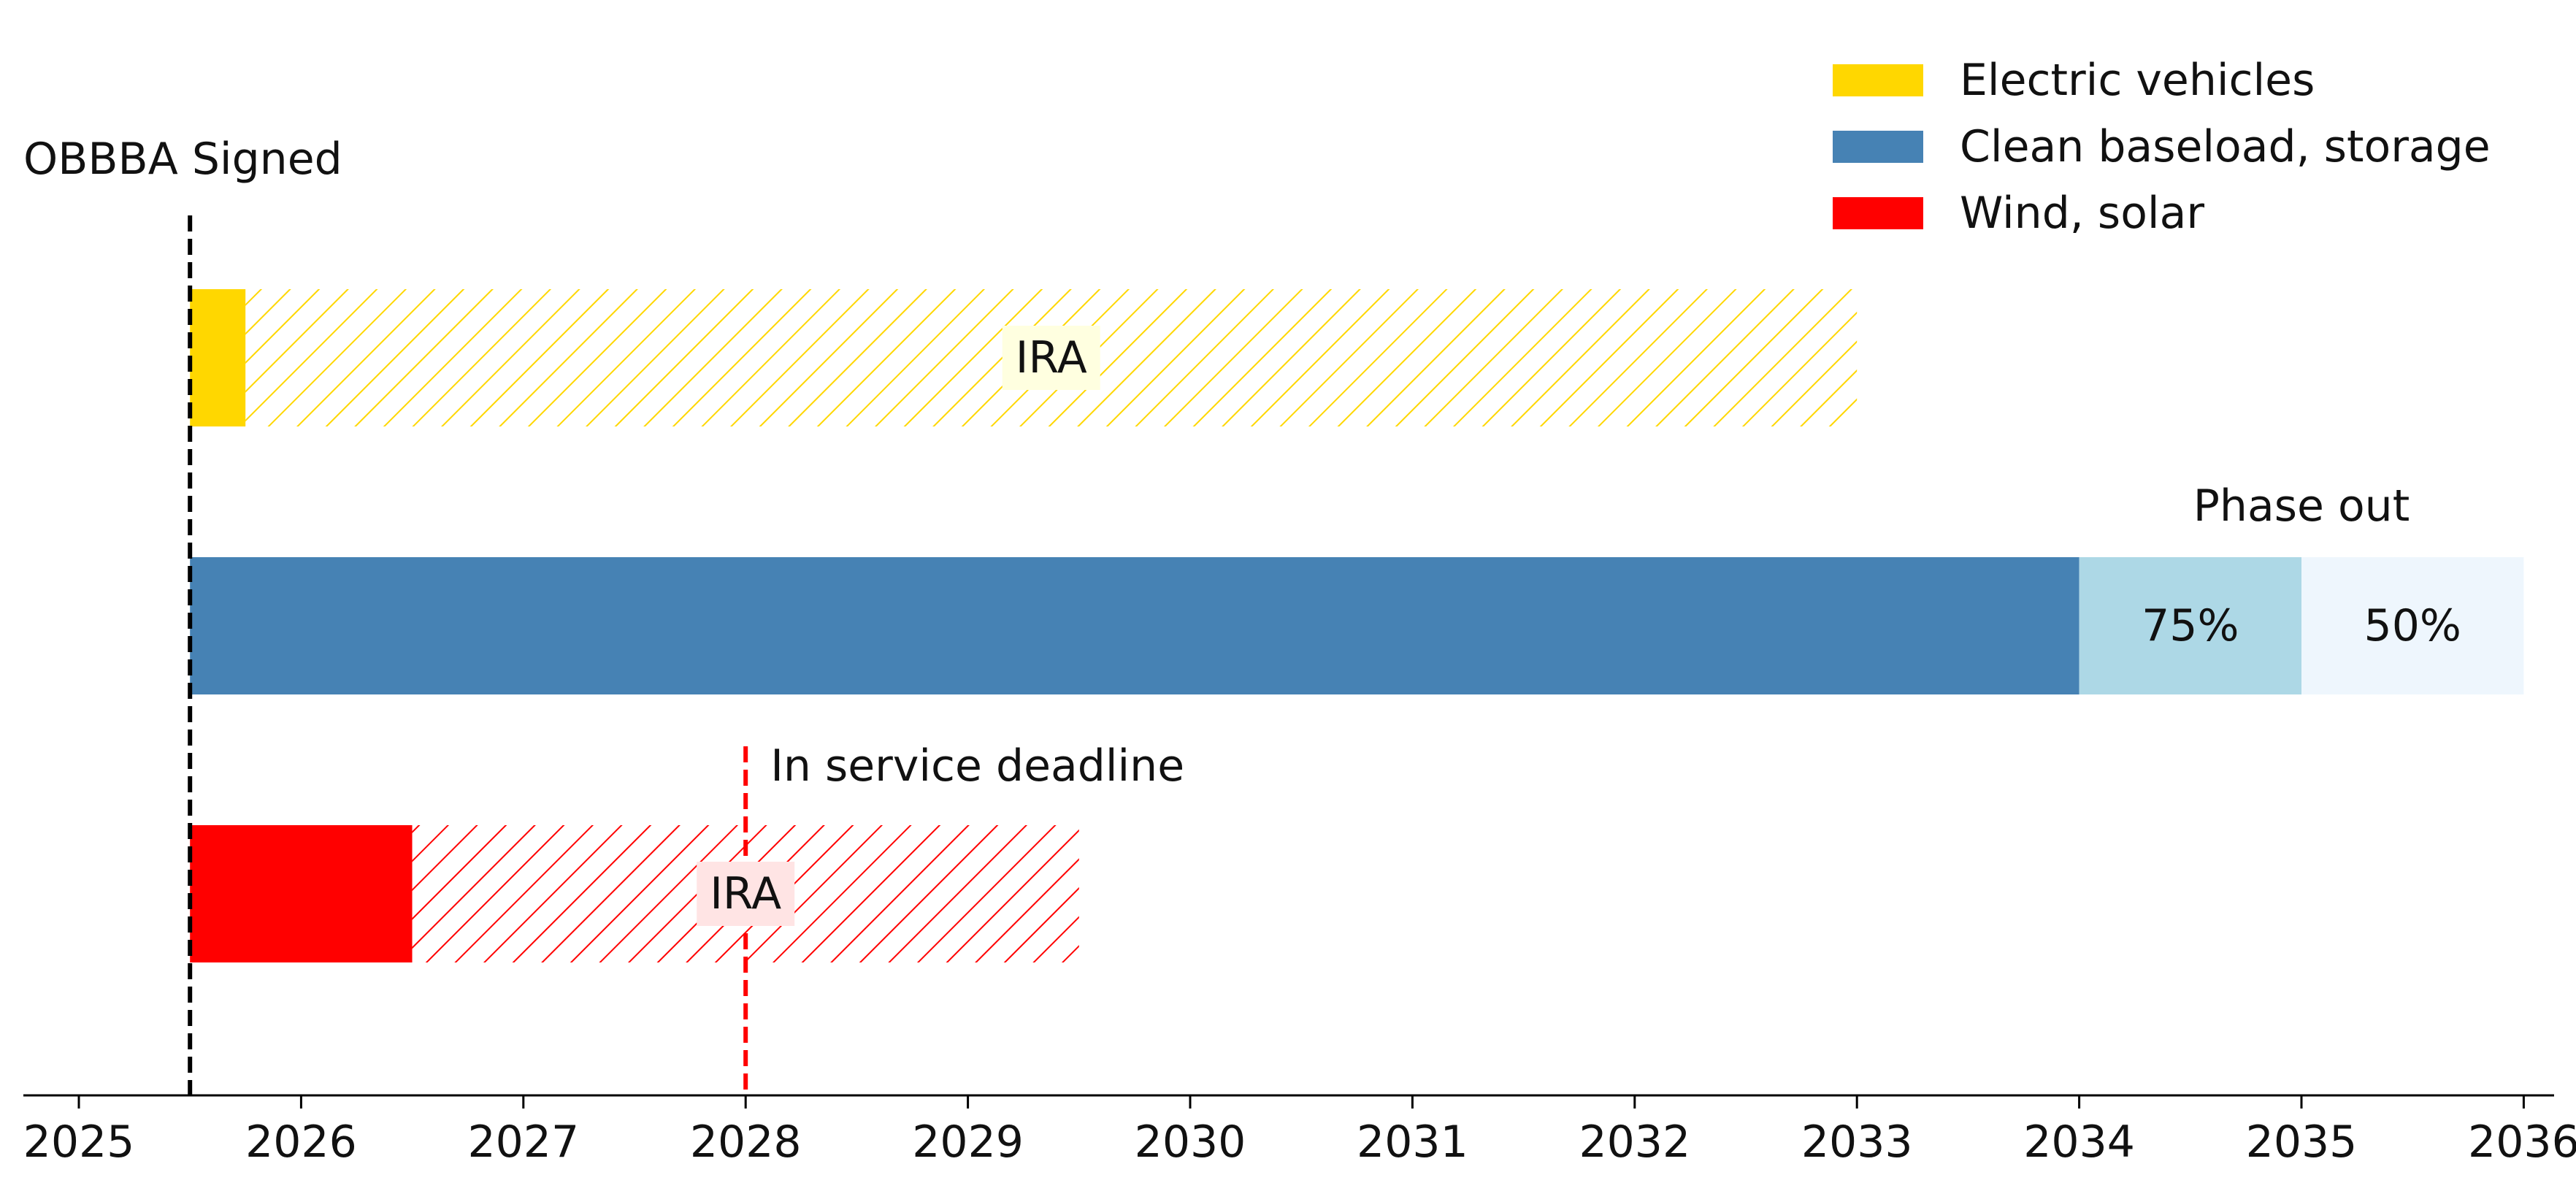 Image resolution: width=2576 pixels, height=1183 pixels. I want to click on x-tick-label: 2032, so click(1634, 1142).